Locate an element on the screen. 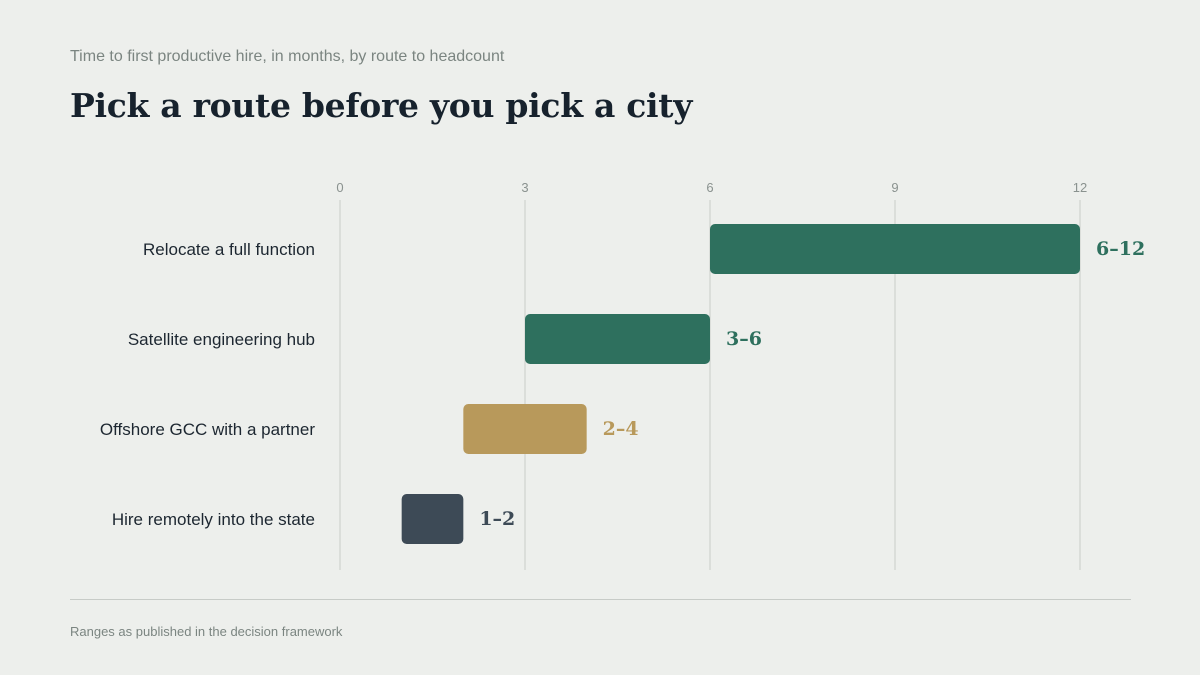 The height and width of the screenshot is (675, 1200). footer-divider is located at coordinates (600, 599).